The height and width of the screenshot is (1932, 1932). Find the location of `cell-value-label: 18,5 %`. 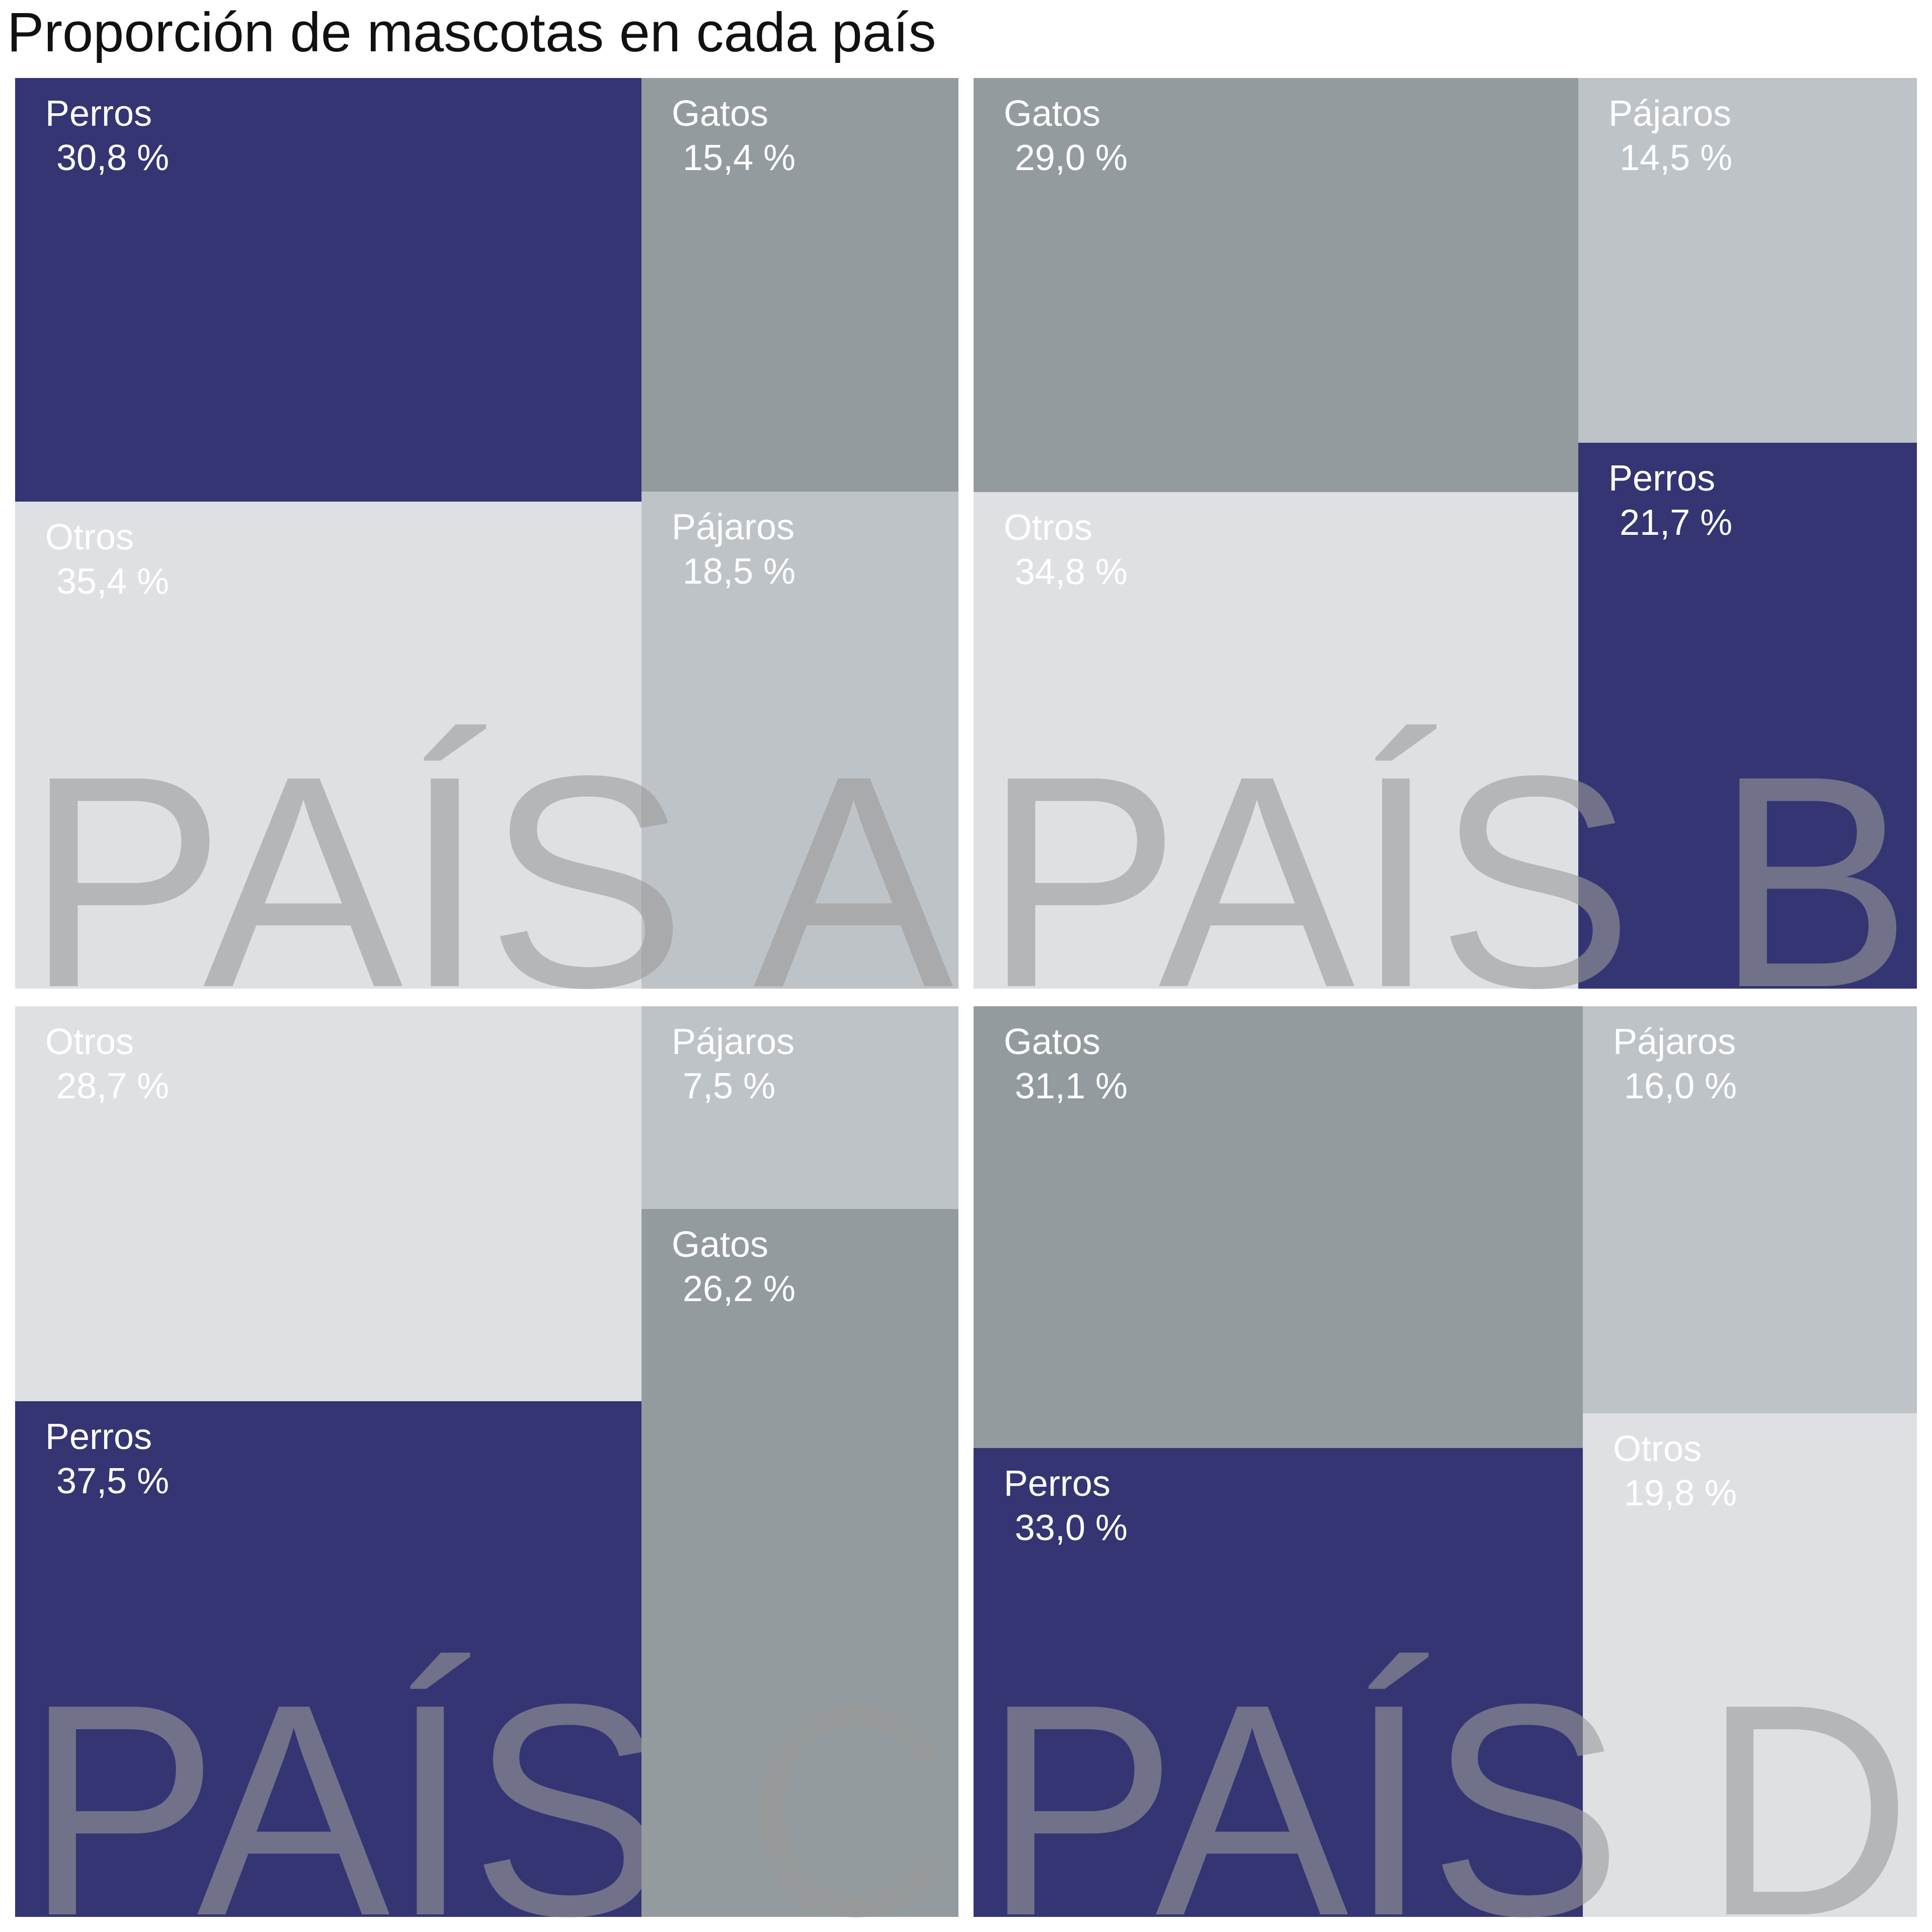

cell-value-label: 18,5 % is located at coordinates (739, 571).